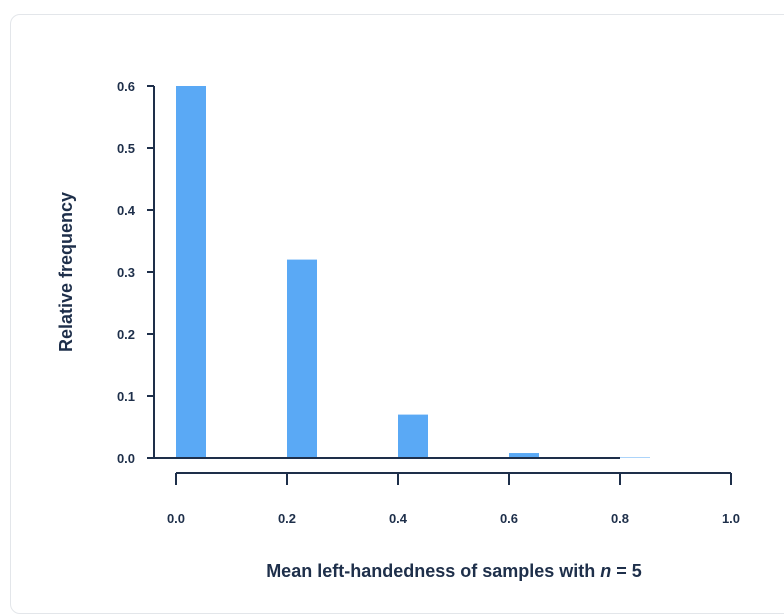 Image resolution: width=784 pixels, height=614 pixels. I want to click on x-axis-title-variable: n, so click(605, 571).